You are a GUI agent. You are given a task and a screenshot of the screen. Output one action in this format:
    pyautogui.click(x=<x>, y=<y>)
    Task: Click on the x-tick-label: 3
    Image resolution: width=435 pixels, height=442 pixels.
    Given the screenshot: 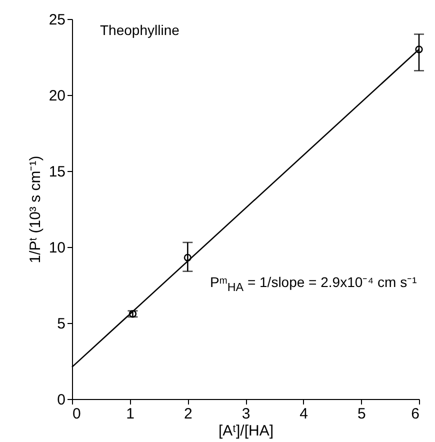 What is the action you would take?
    pyautogui.click(x=246, y=414)
    